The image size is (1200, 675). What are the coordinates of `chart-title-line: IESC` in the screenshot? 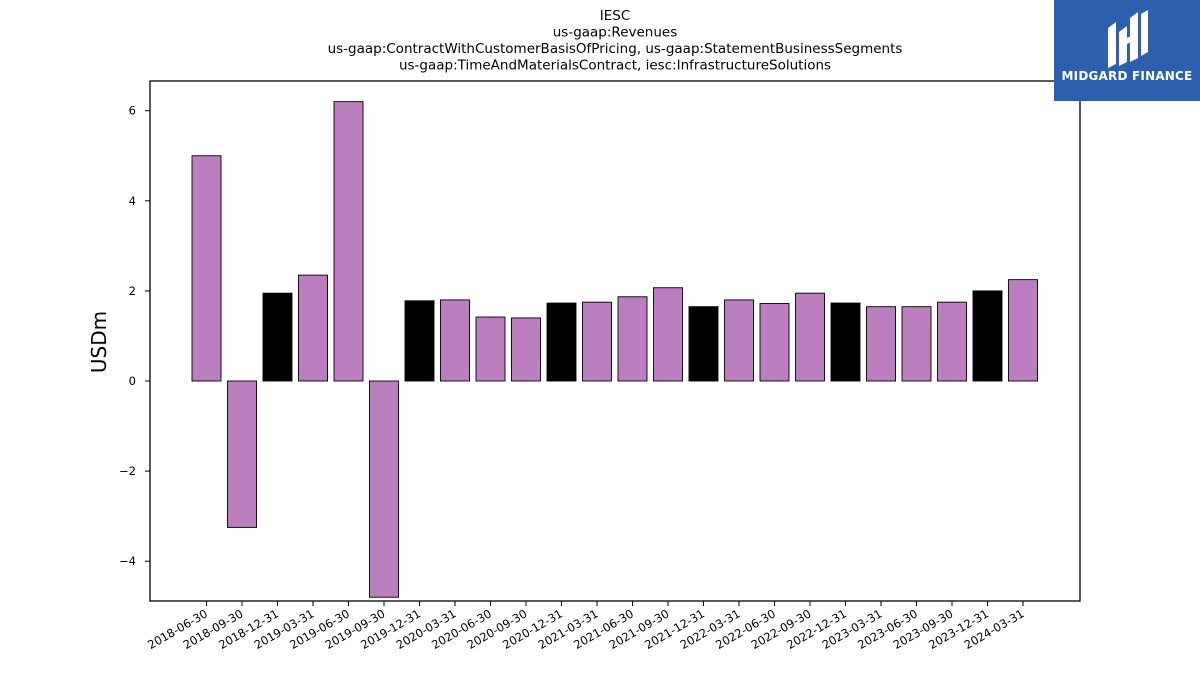 It's located at (615, 16).